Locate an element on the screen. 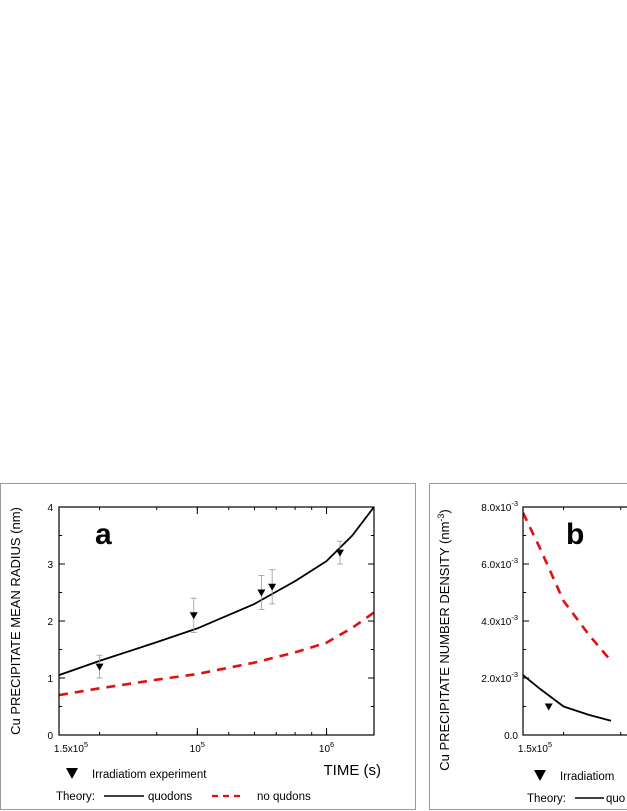 The image size is (627, 811). panel-a-y-tick-label: 0 is located at coordinates (50, 736).